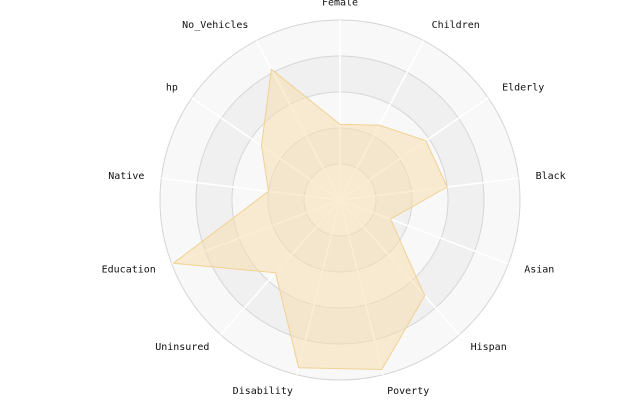 Image resolution: width=640 pixels, height=400 pixels. I want to click on axis-label-hp: hp, so click(172, 88).